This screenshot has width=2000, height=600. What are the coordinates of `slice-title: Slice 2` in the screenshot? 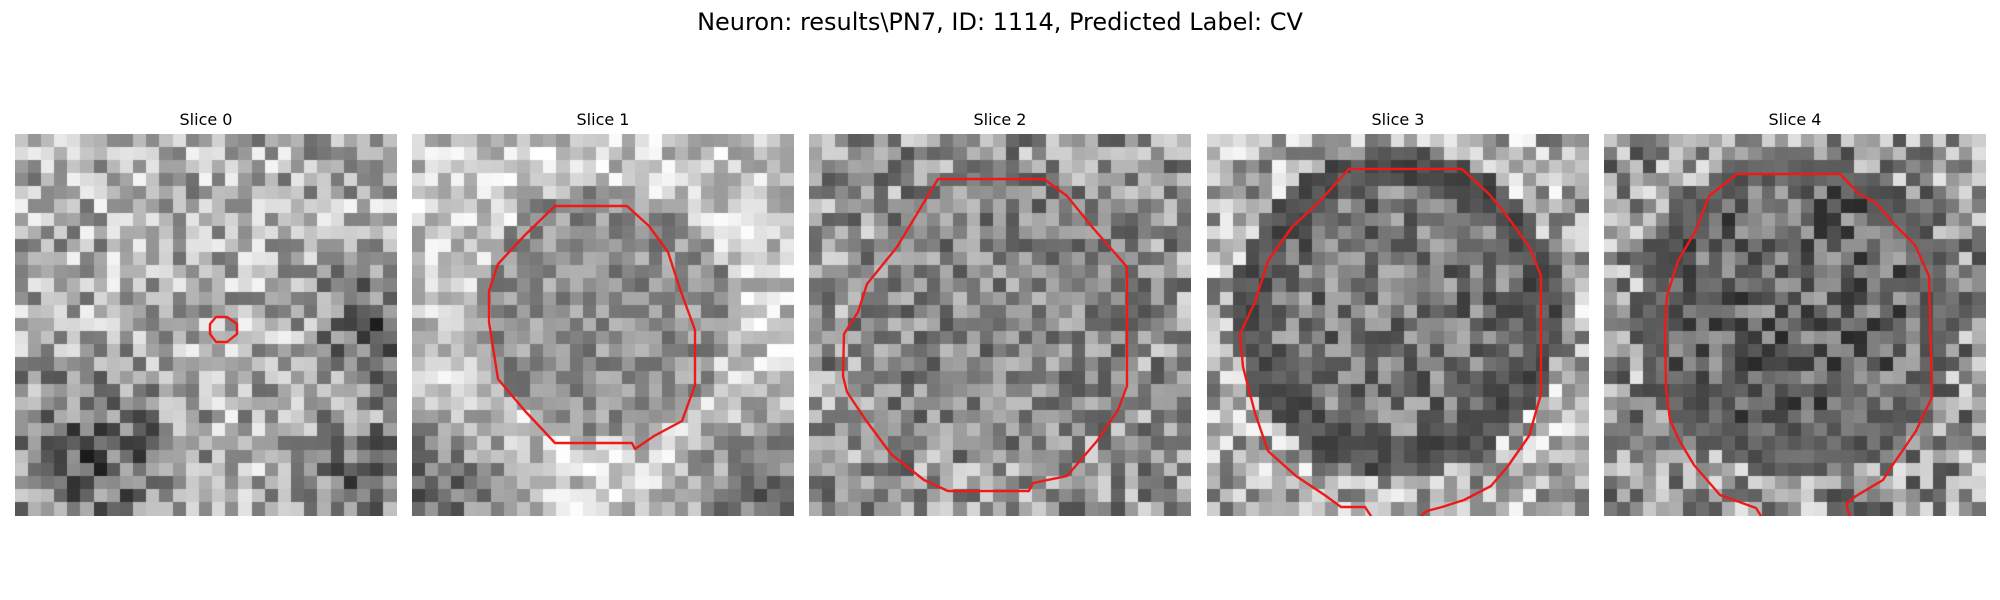 It's located at (1000, 119).